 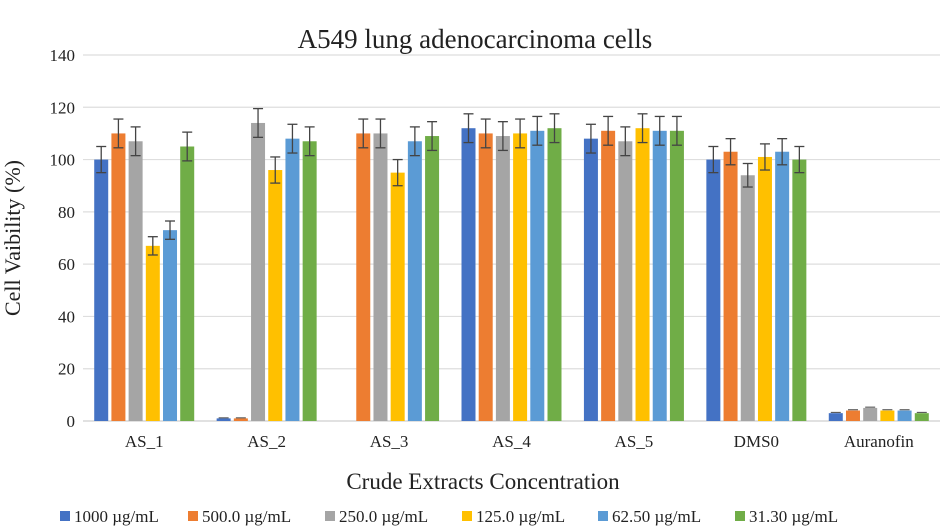 What do you see at coordinates (511, 441) in the screenshot?
I see `x-tick-label: AS_4` at bounding box center [511, 441].